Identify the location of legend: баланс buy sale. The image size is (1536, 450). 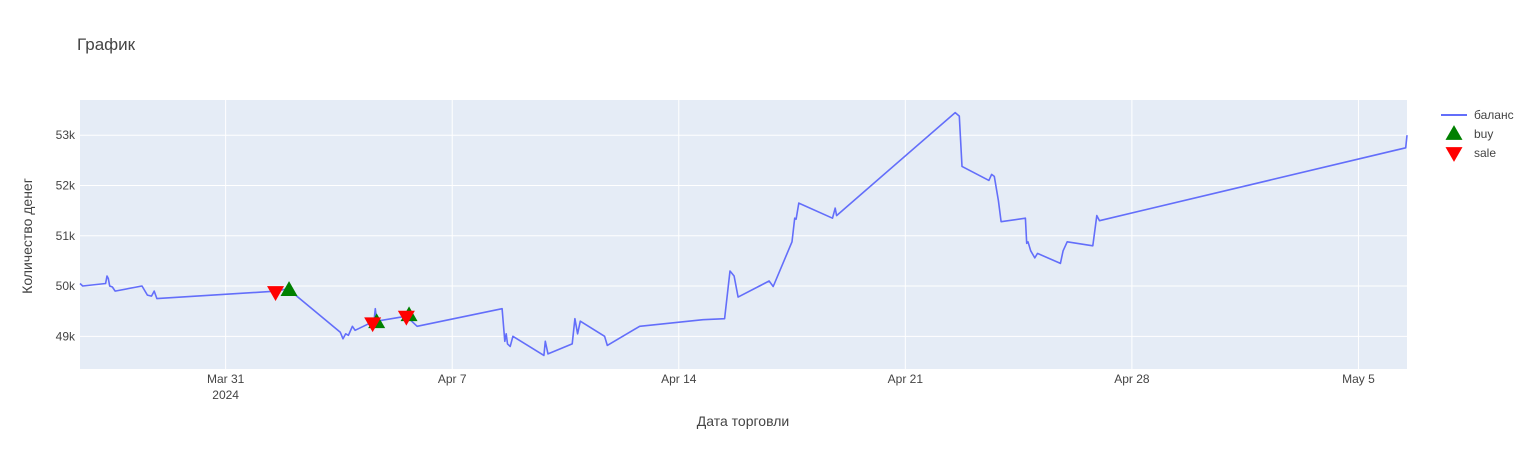
(1477, 135).